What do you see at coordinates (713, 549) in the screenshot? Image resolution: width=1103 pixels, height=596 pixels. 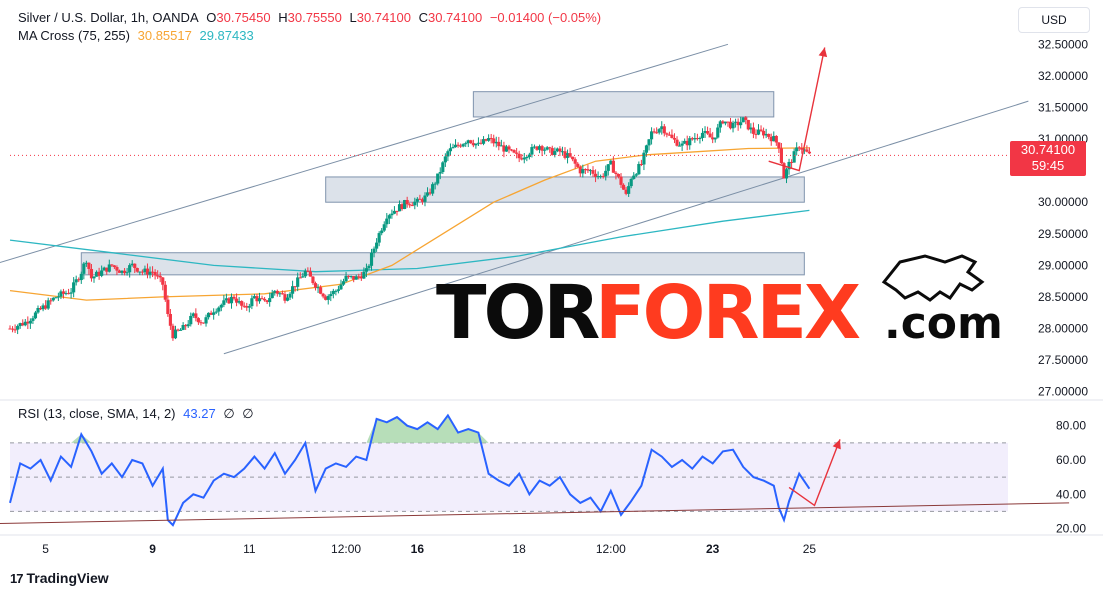 I see `time-axis-tick-7: 23` at bounding box center [713, 549].